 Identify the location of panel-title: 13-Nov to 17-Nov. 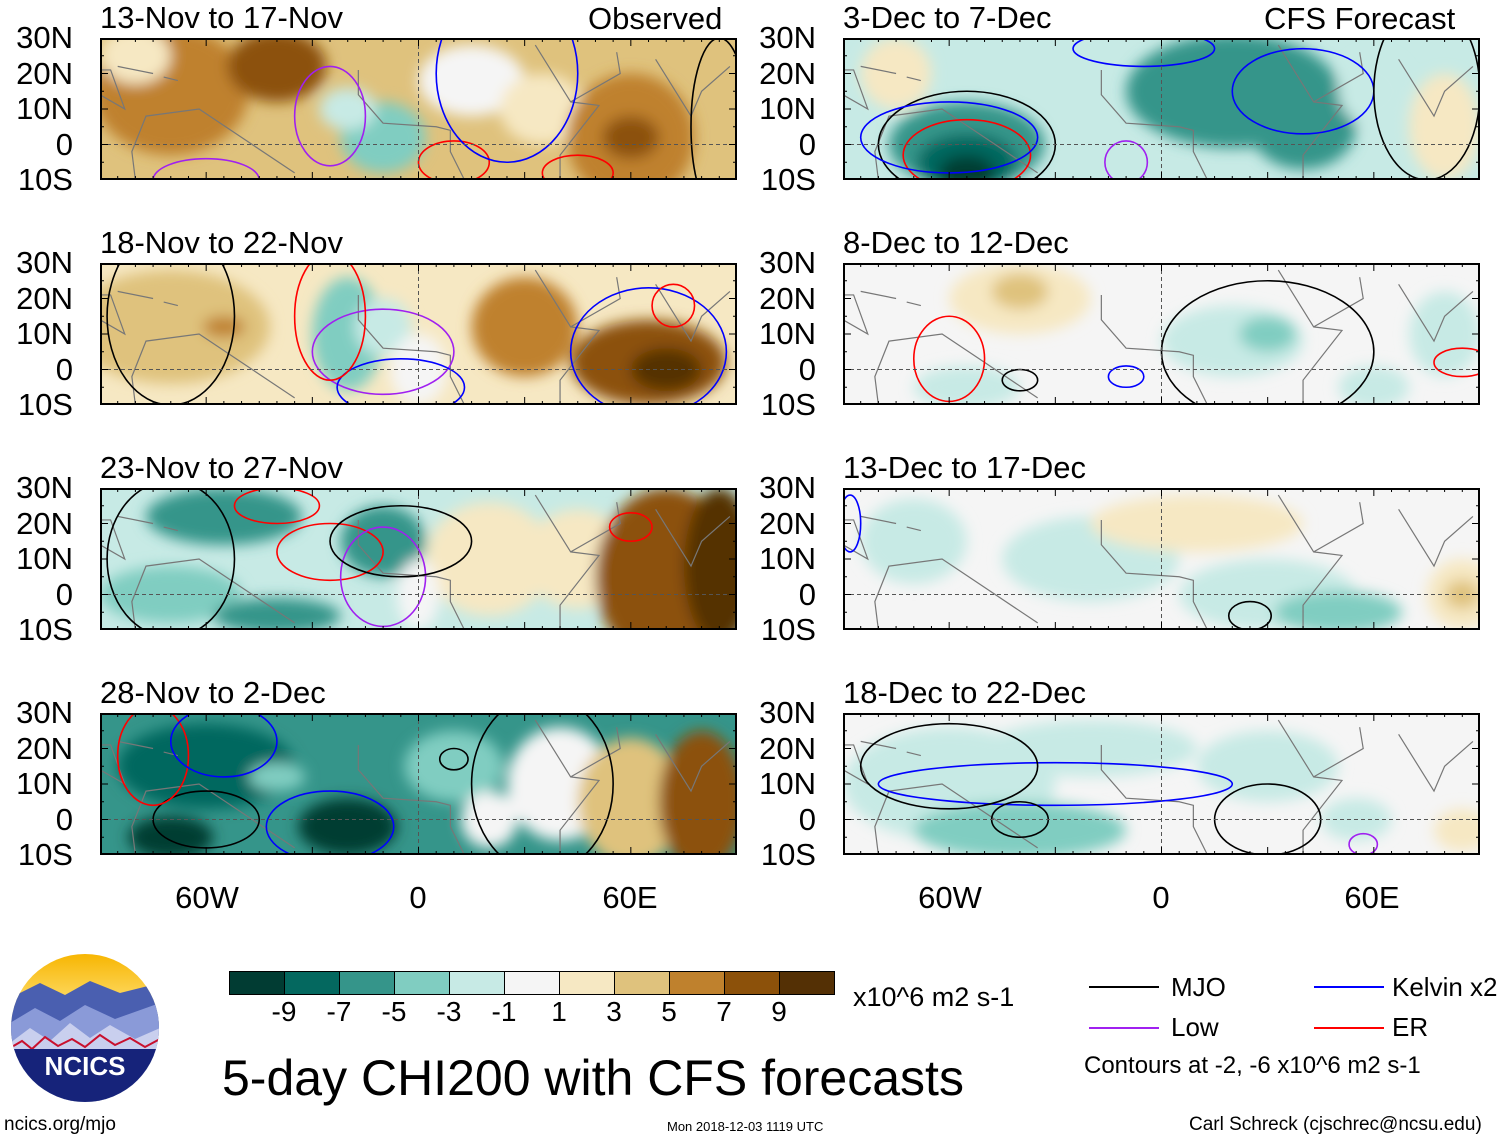
(221, 17).